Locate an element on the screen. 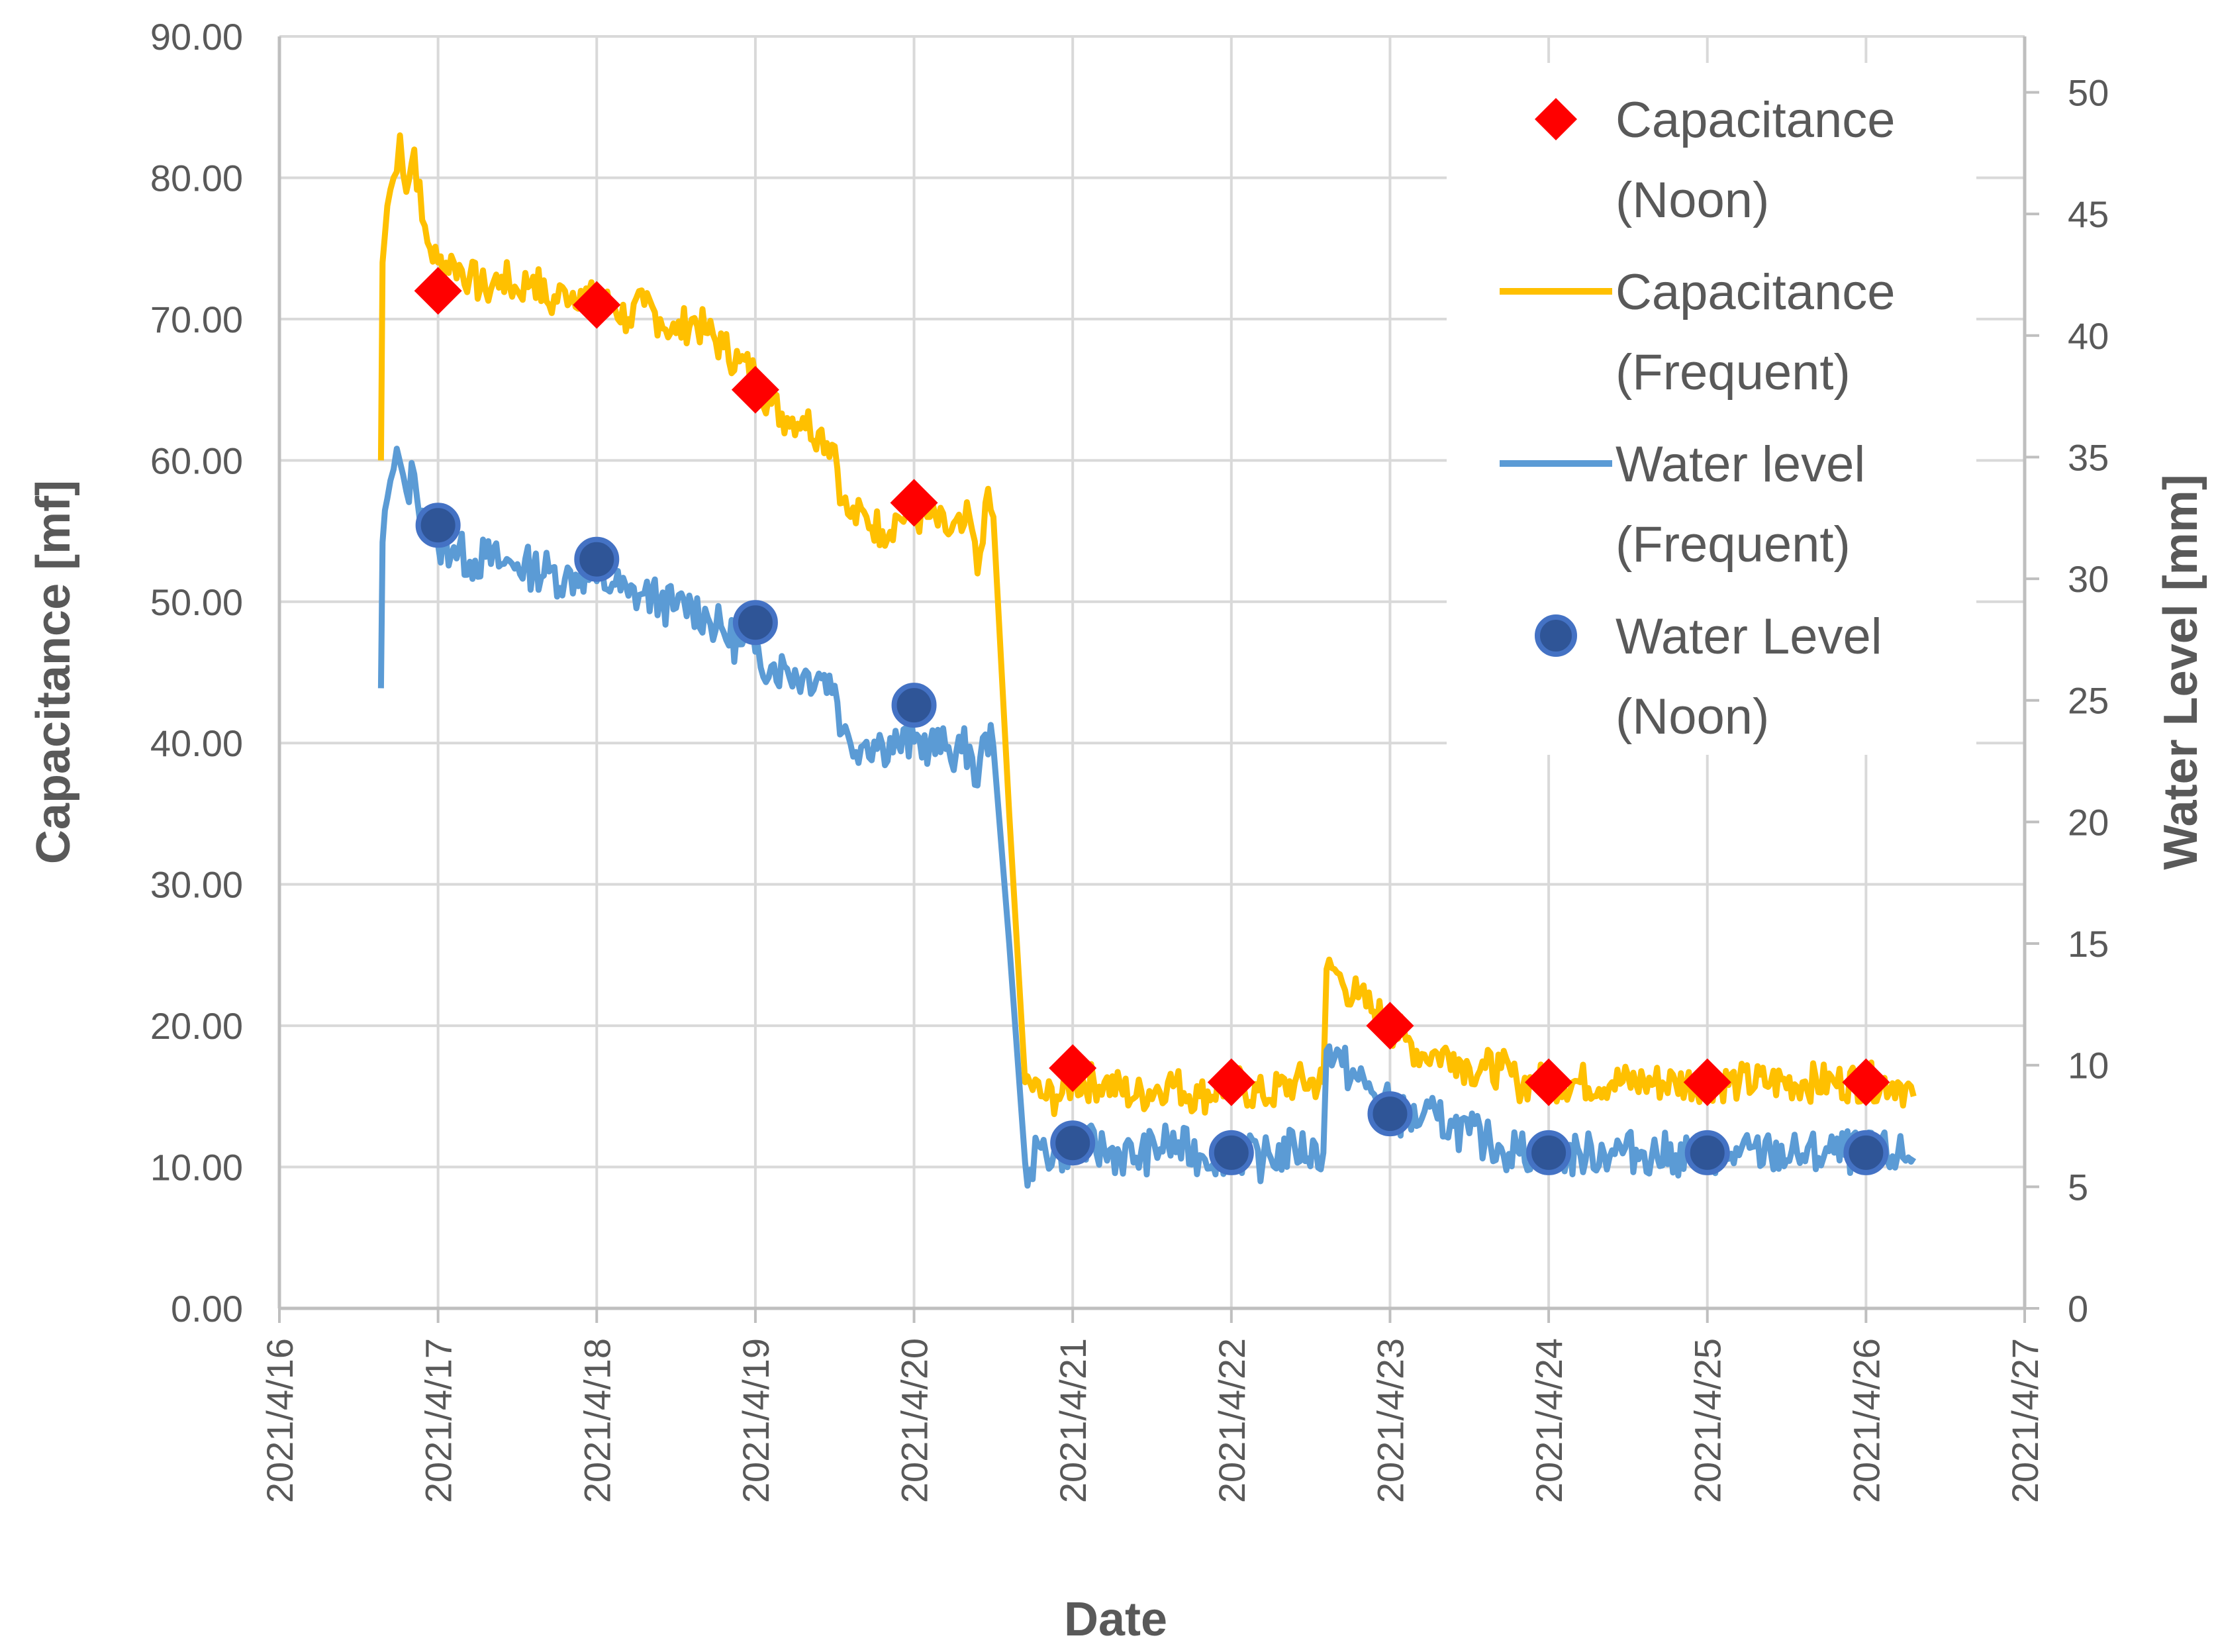 This screenshot has height=1652, width=2218. x-tick-label: 2021/4/20 is located at coordinates (915, 1420).